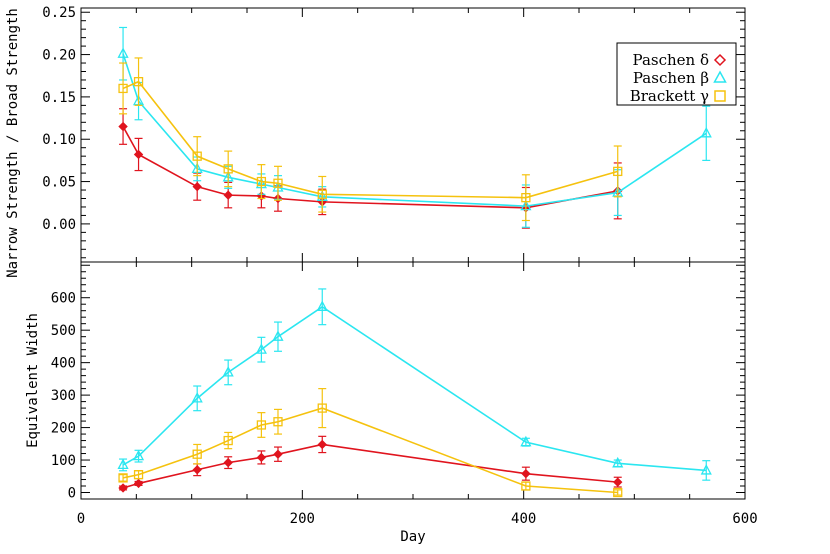 The image size is (830, 554). Describe the element at coordinates (671, 60) in the screenshot. I see `legend-label: Paschen δ` at that location.